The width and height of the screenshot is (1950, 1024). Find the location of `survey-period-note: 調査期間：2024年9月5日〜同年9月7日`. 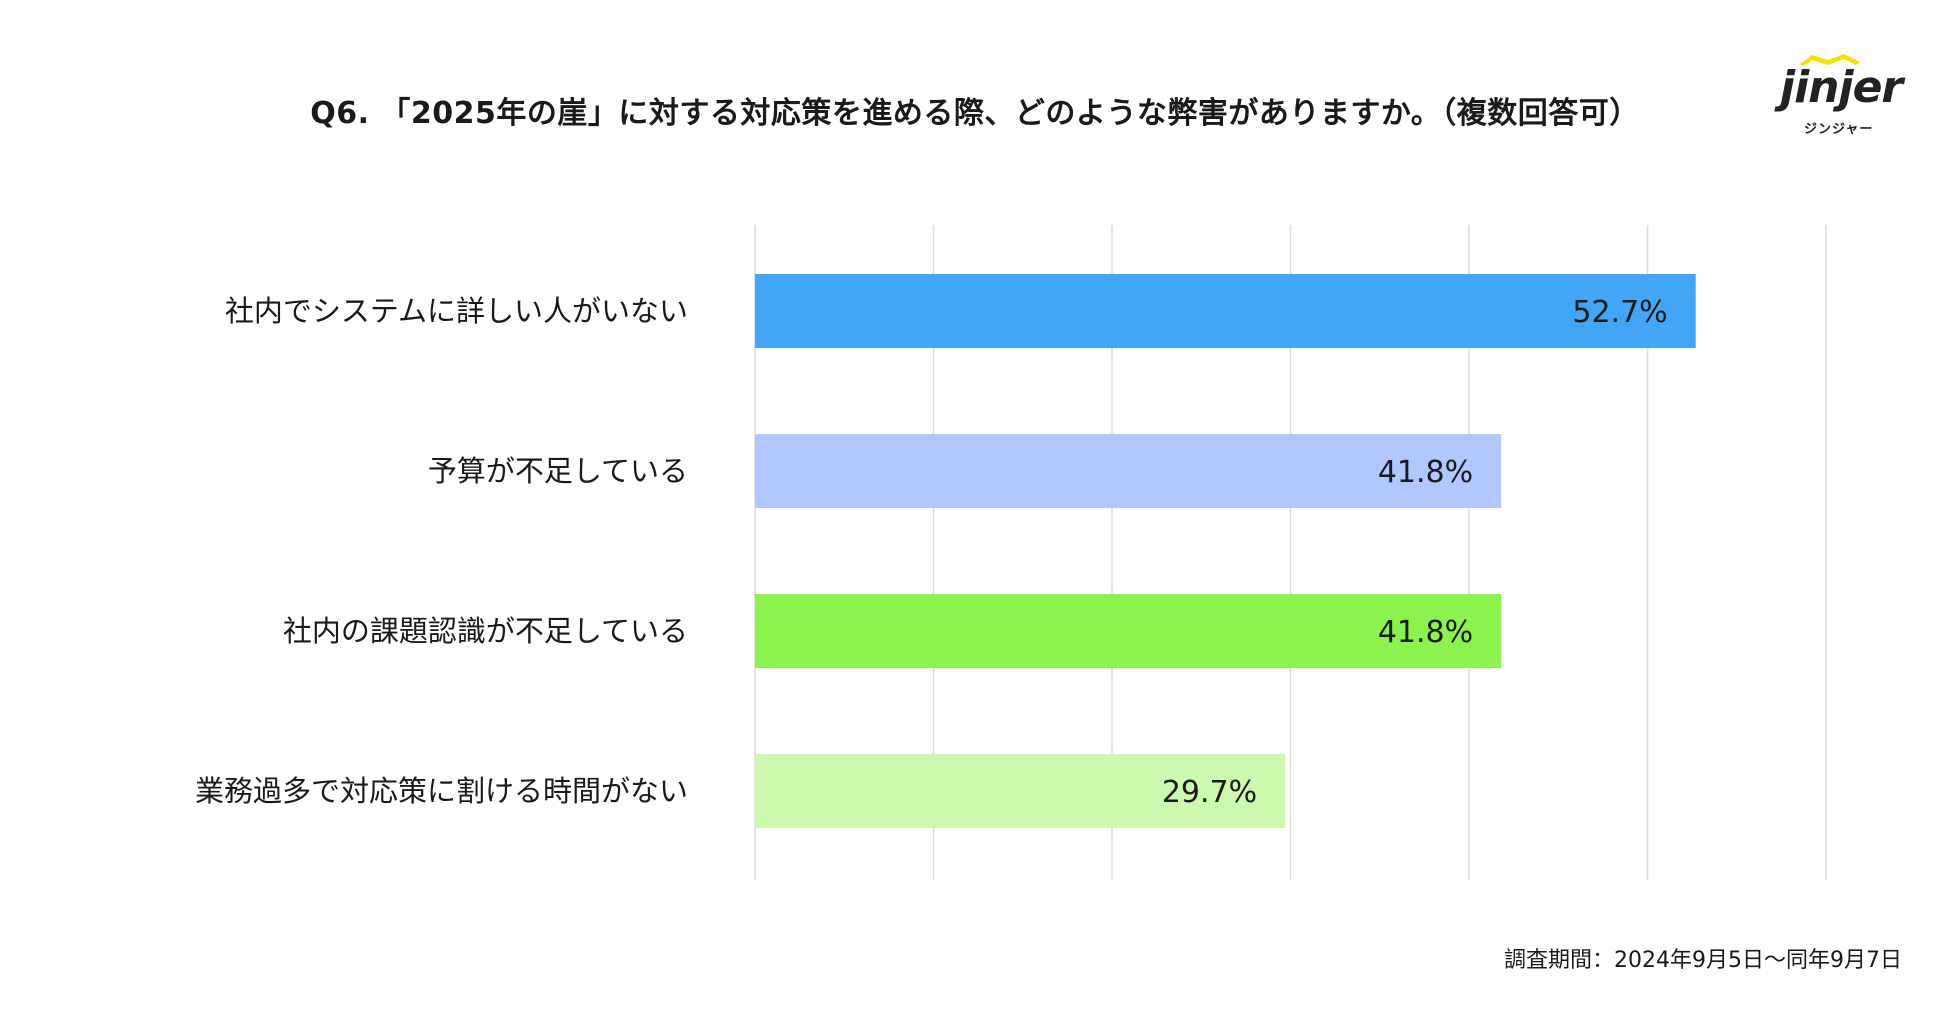

survey-period-note: 調査期間：2024年9月5日〜同年9月7日 is located at coordinates (1703, 960).